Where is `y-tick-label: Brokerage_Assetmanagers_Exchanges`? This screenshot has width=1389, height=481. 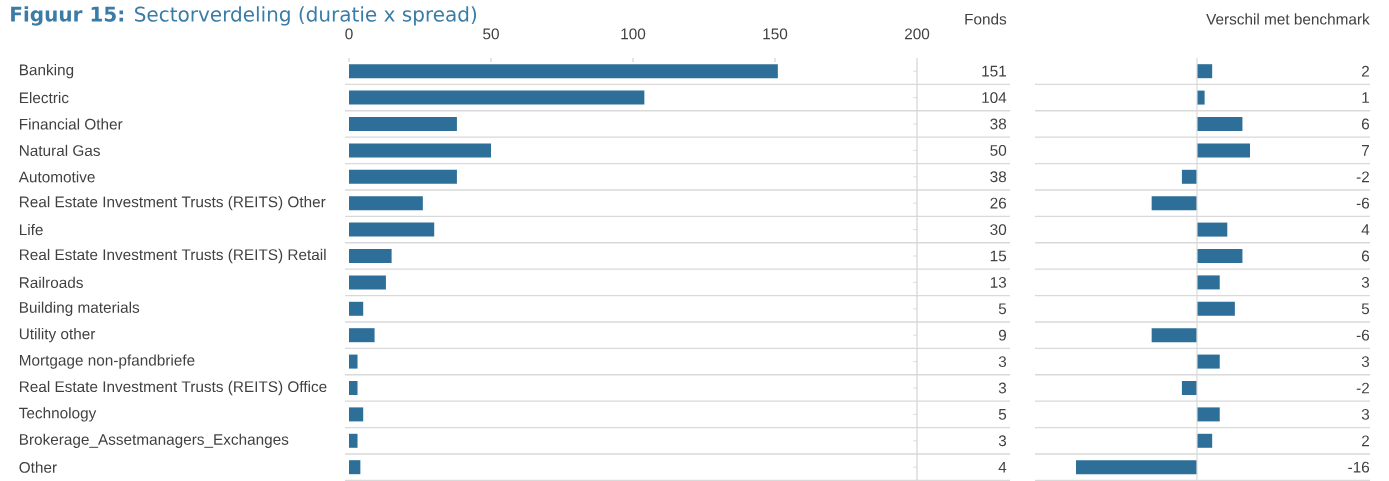
y-tick-label: Brokerage_Assetmanagers_Exchanges is located at coordinates (154, 440).